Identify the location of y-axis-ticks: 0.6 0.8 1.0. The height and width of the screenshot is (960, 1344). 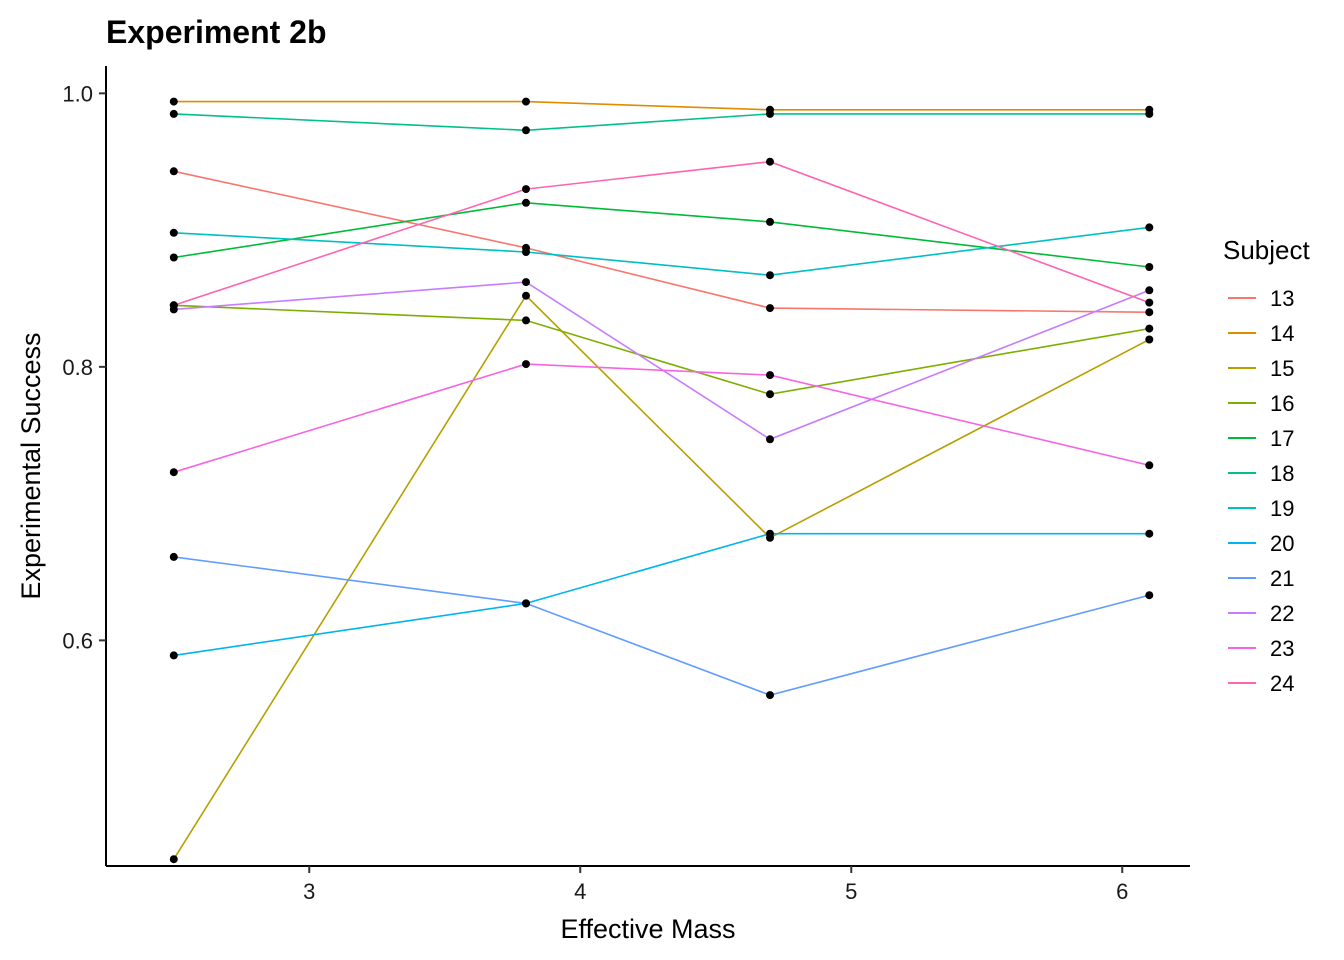
(84, 367).